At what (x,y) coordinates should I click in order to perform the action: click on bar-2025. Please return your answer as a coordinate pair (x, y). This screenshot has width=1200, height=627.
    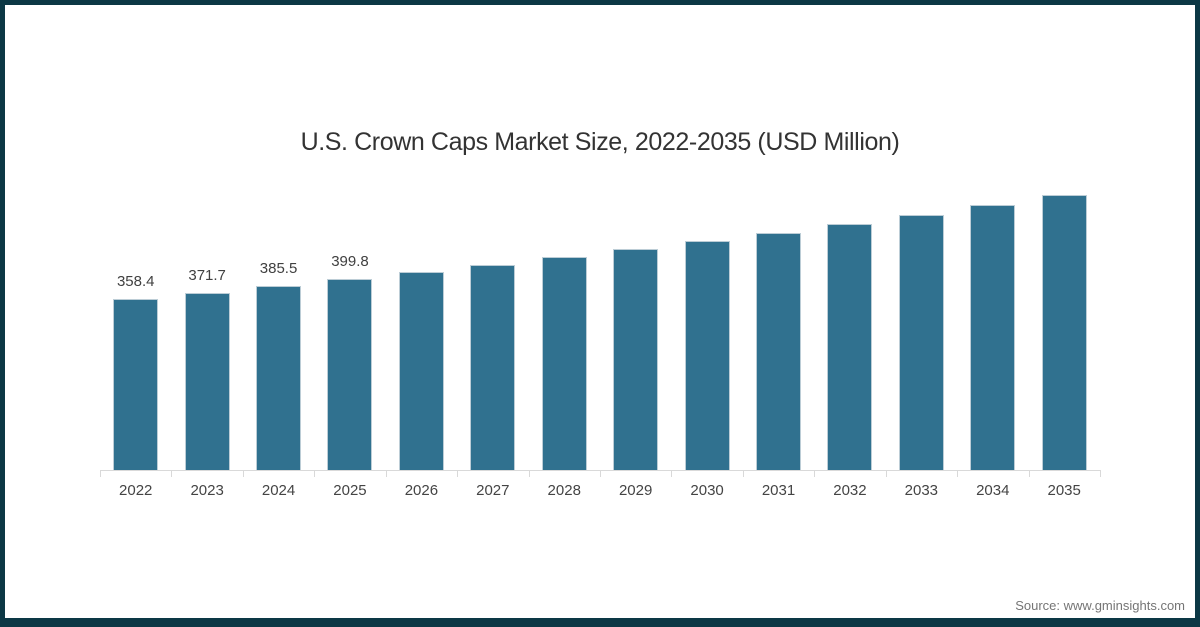
    Looking at the image, I should click on (350, 374).